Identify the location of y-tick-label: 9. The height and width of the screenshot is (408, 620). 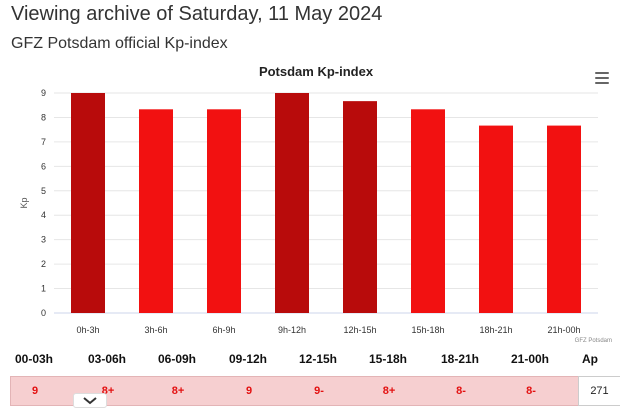
(43, 93).